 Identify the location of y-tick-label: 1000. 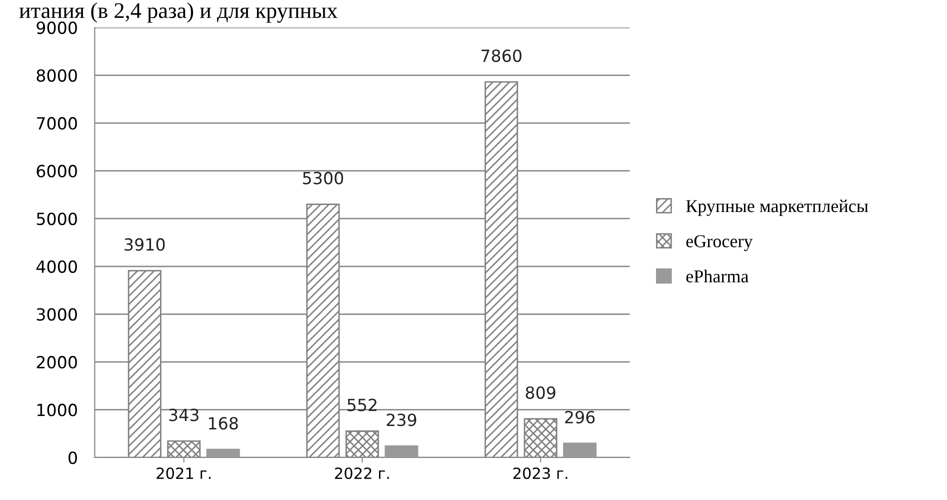
(57, 410).